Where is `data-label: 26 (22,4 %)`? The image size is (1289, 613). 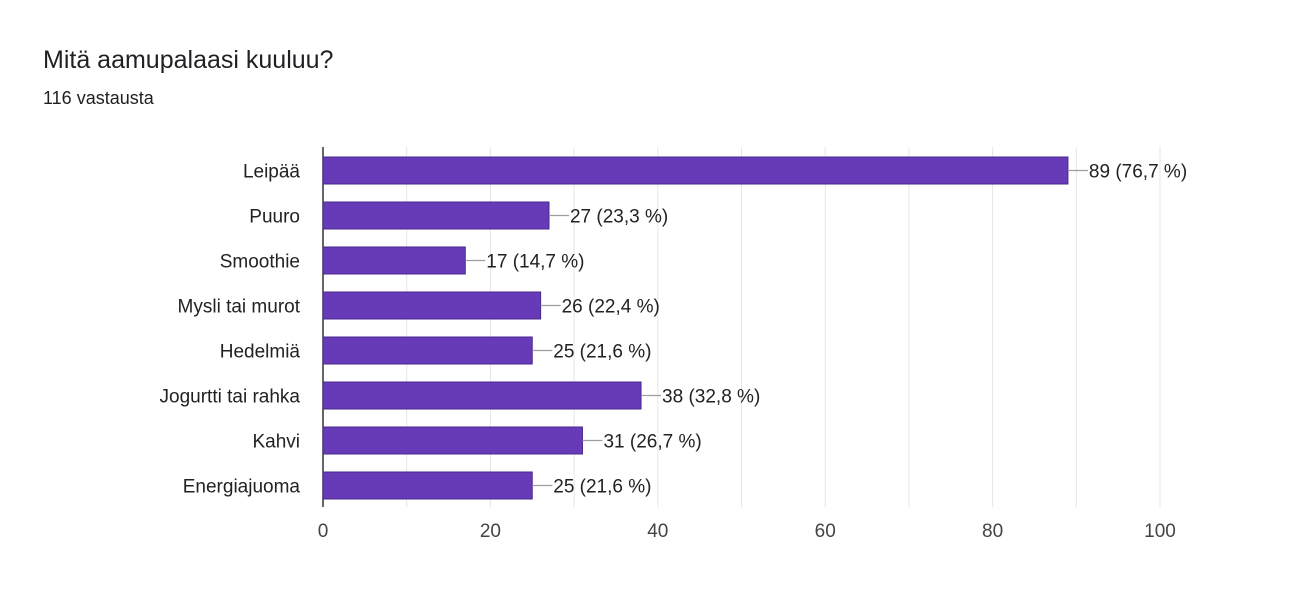
data-label: 26 (22,4 %) is located at coordinates (611, 307).